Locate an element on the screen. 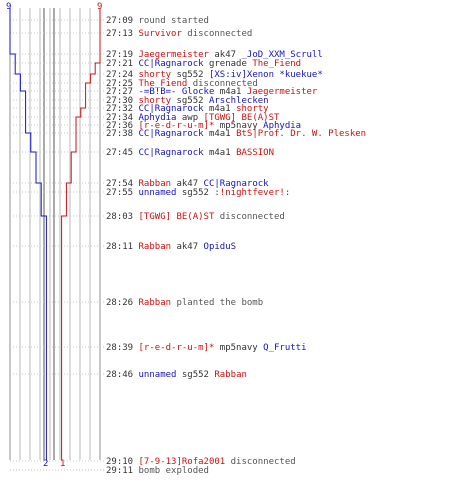  event-row: 28:46 unnamed sg552 Rabban is located at coordinates (176, 375).